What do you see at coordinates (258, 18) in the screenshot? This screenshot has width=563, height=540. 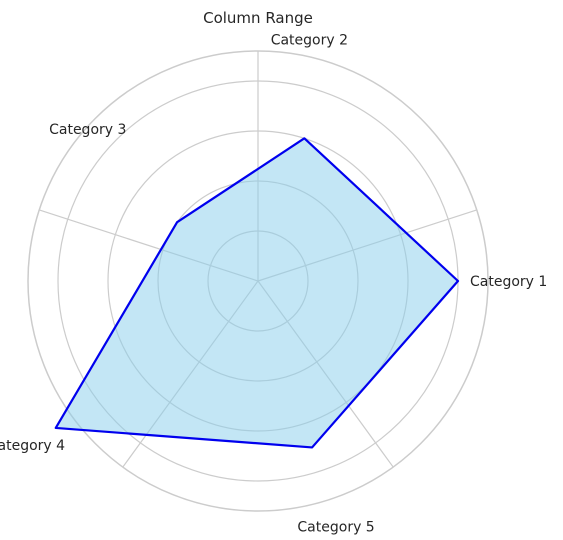 I see `chart-title: Column Range` at bounding box center [258, 18].